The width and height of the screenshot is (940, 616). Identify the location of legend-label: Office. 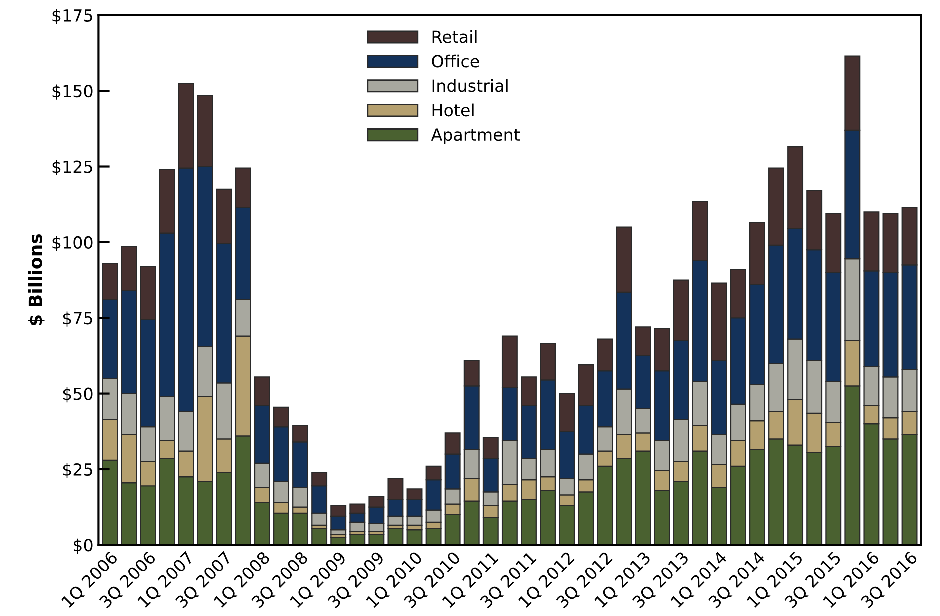
(456, 61).